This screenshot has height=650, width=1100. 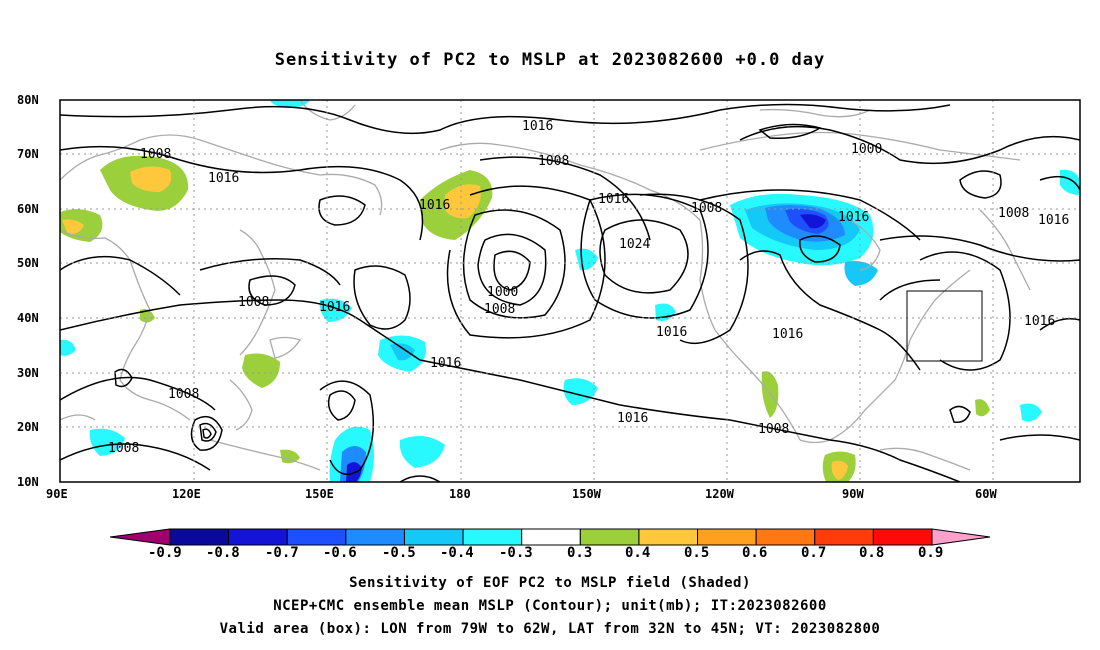 I want to click on colorbar-label: 0.8, so click(x=871, y=553).